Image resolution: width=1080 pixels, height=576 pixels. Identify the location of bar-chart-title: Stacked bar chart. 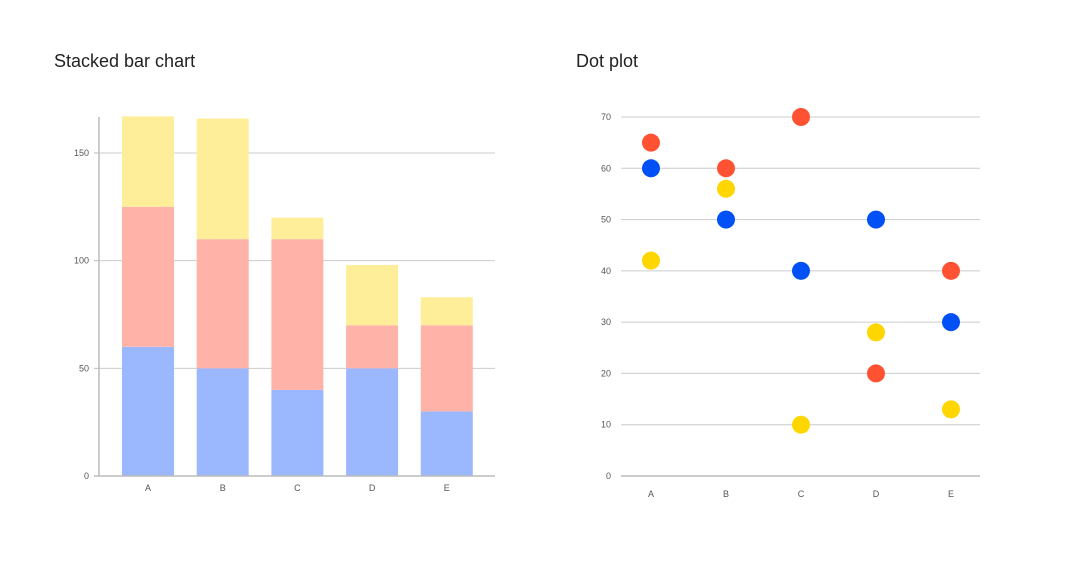
(125, 61).